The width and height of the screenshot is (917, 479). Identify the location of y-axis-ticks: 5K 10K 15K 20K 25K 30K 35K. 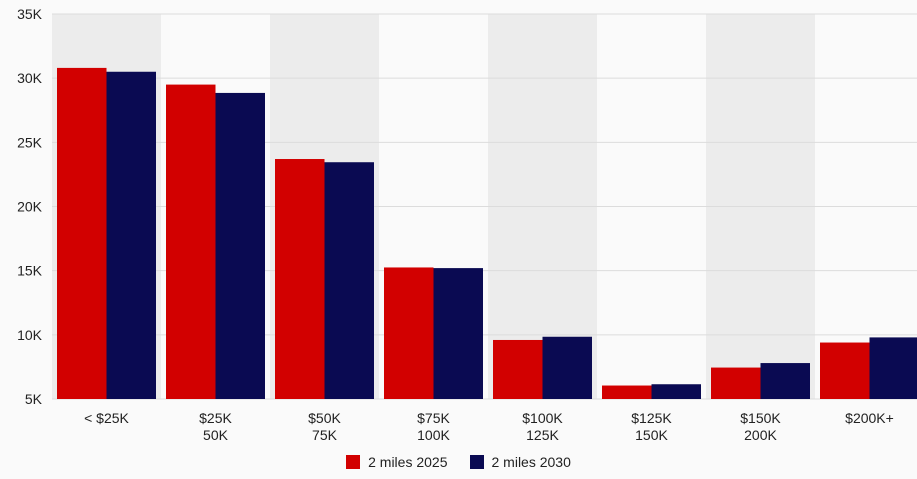
(30, 206).